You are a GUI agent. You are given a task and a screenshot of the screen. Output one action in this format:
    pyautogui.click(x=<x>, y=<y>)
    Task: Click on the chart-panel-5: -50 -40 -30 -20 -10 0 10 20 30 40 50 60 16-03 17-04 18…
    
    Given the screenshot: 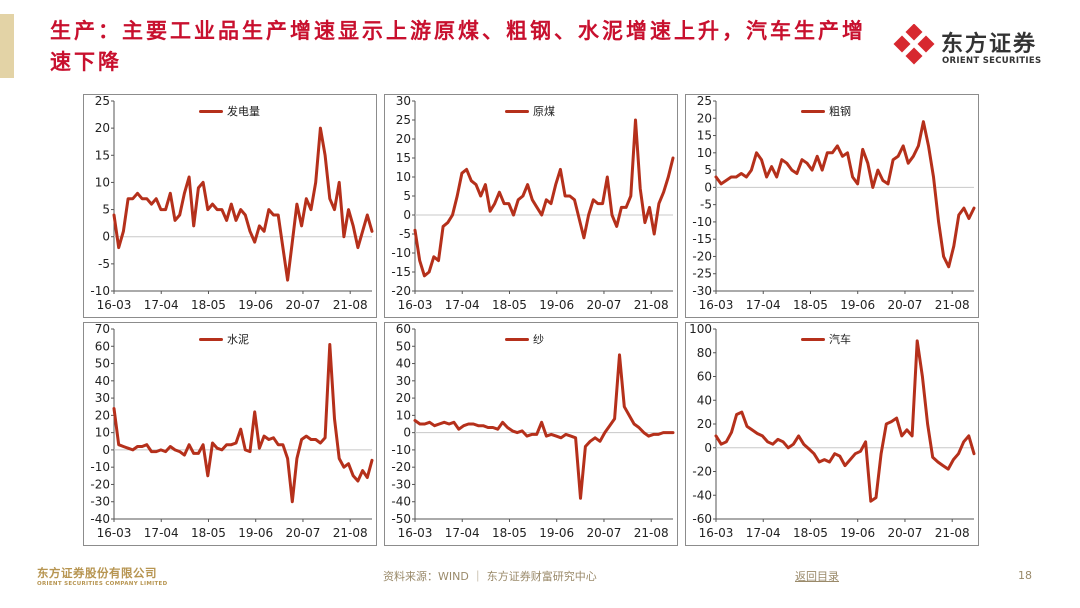 What is the action you would take?
    pyautogui.click(x=531, y=434)
    